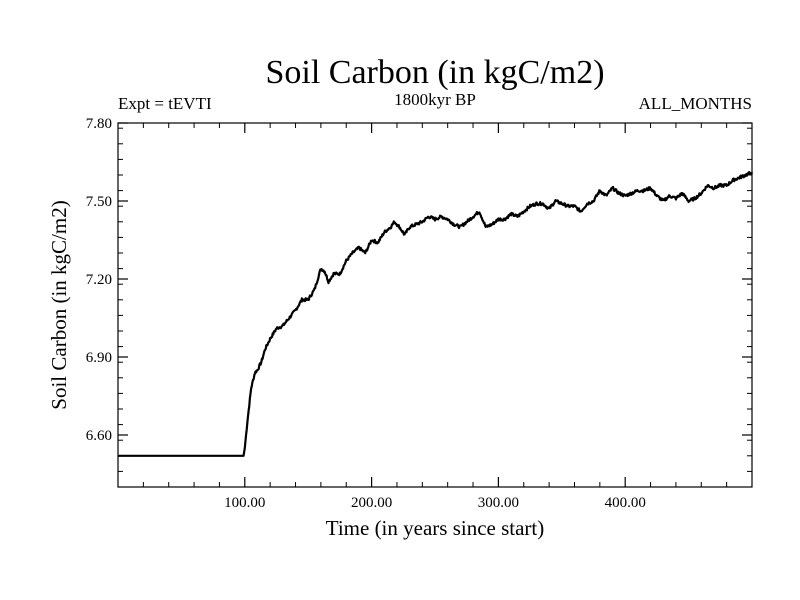  I want to click on months-label: ALL_MONTHS, so click(695, 103).